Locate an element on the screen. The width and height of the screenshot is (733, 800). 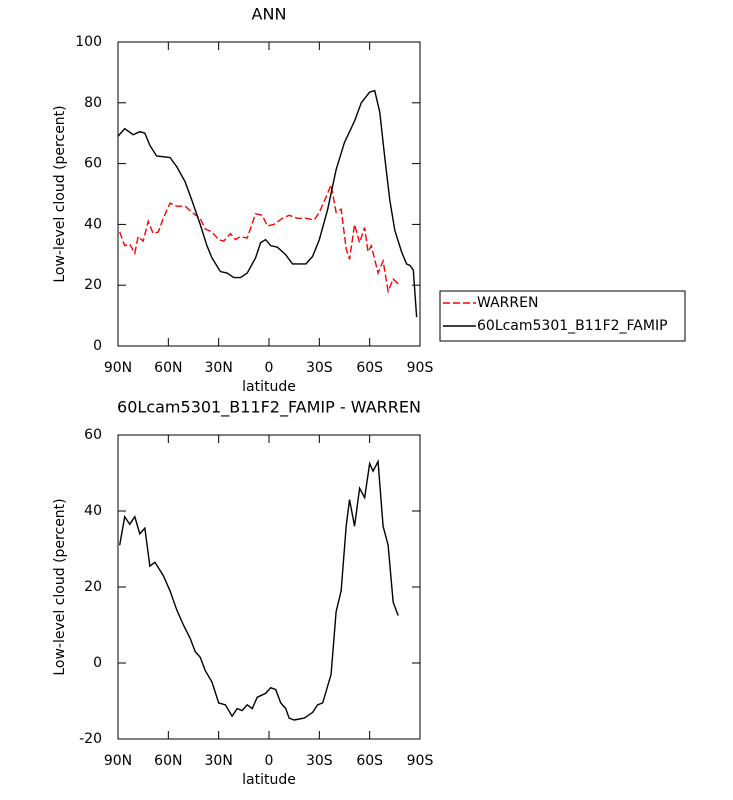
chart-title: 60Lcam5301_B11F2_FAMIP - WARREN is located at coordinates (269, 408).